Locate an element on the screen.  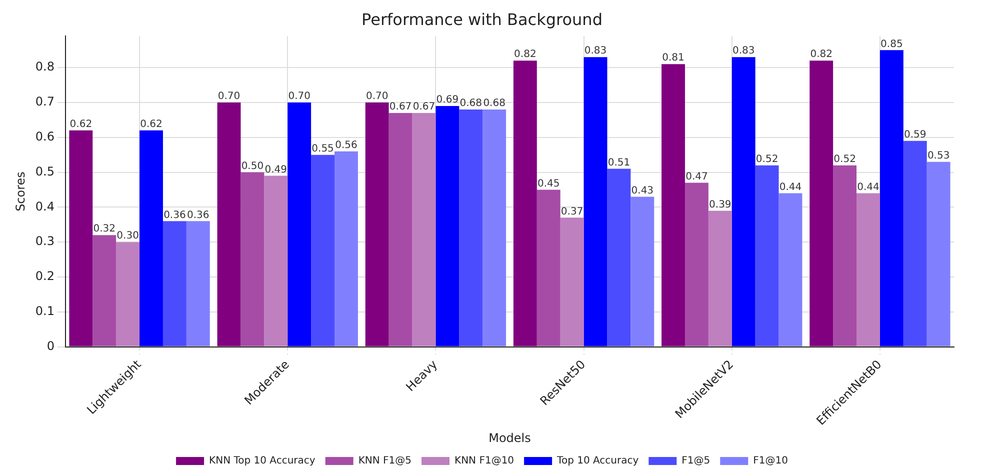
legend-label: Top 10 Accuracy is located at coordinates (597, 461).